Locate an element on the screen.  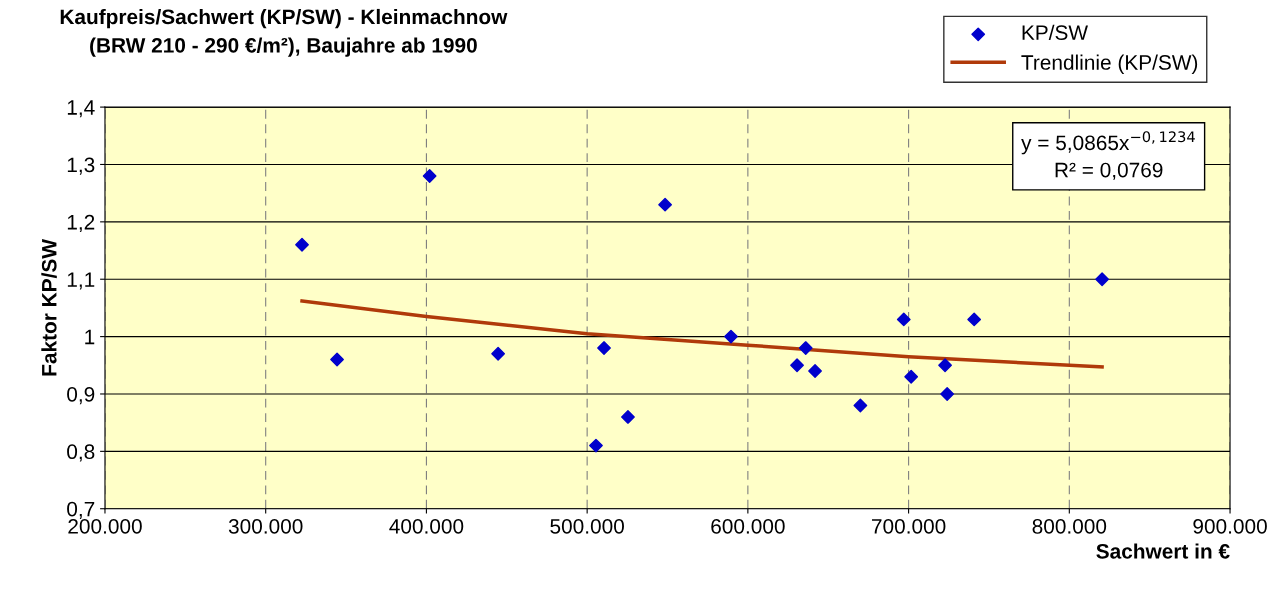
x-tick-label: 800.000 is located at coordinates (1069, 526).